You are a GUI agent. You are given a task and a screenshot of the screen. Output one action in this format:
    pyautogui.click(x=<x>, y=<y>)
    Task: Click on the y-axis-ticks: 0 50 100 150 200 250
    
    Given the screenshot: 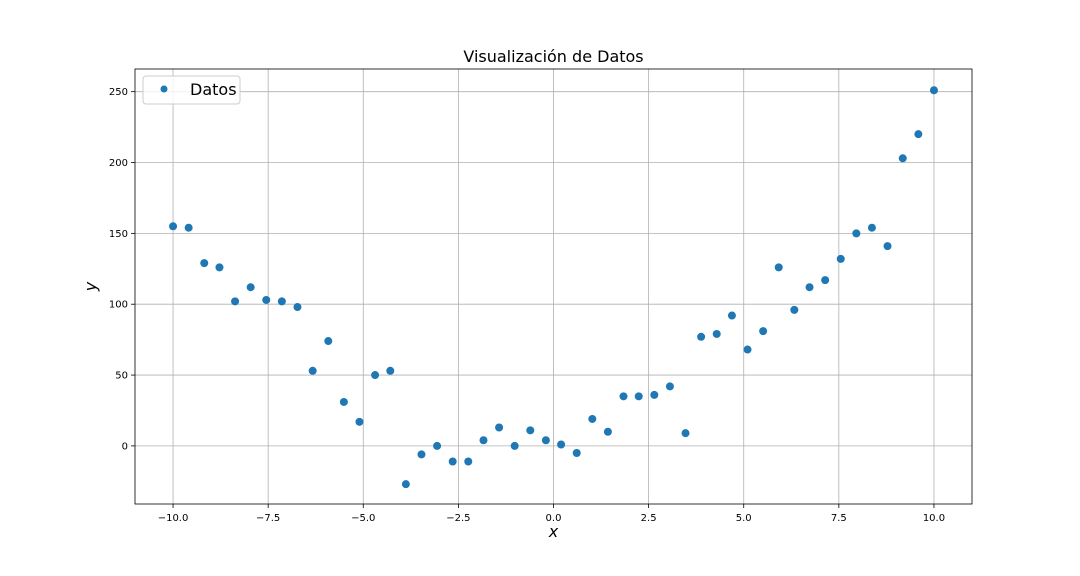 What is the action you would take?
    pyautogui.click(x=122, y=269)
    